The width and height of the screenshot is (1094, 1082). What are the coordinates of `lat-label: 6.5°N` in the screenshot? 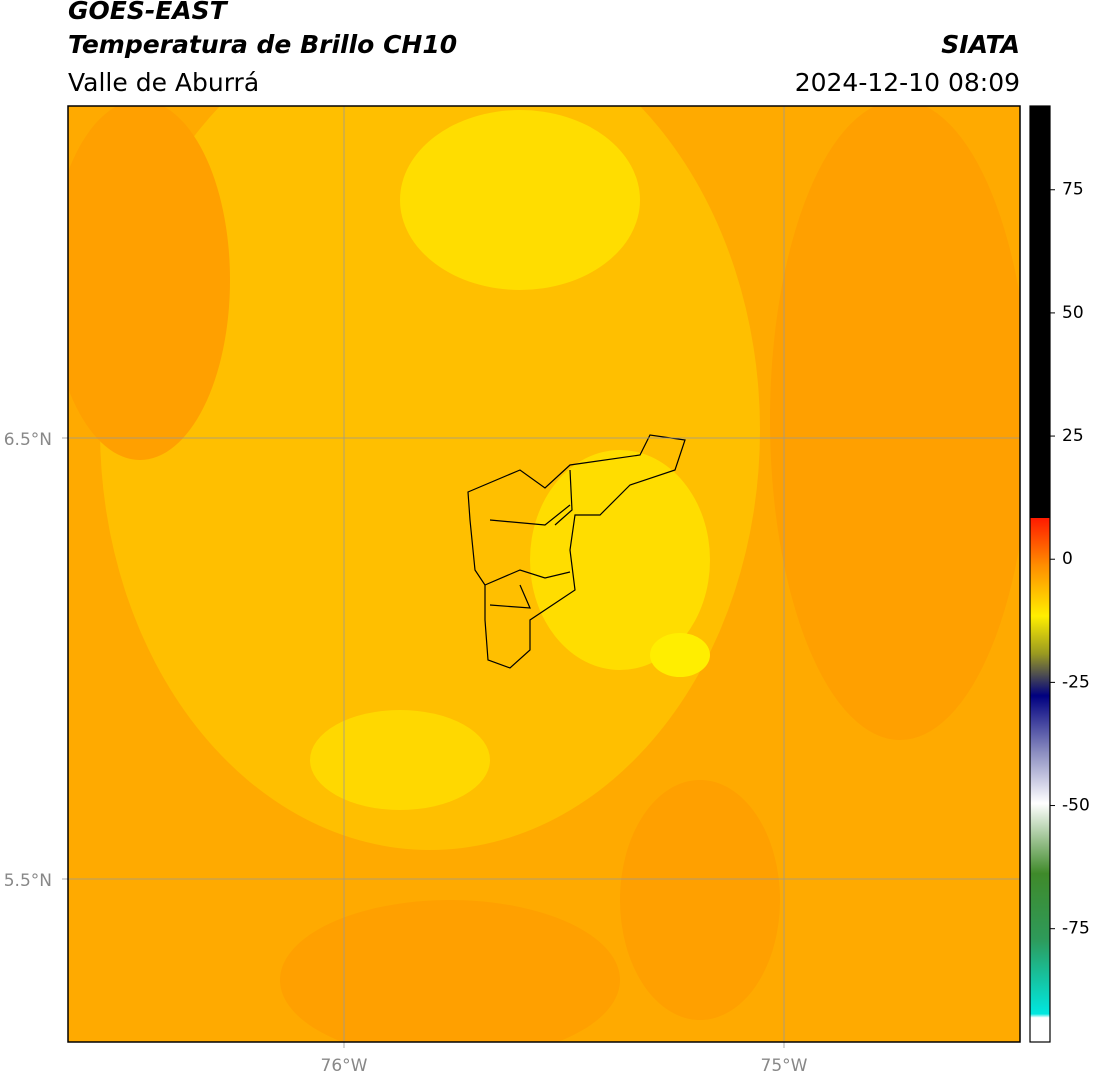 It's located at (28, 440).